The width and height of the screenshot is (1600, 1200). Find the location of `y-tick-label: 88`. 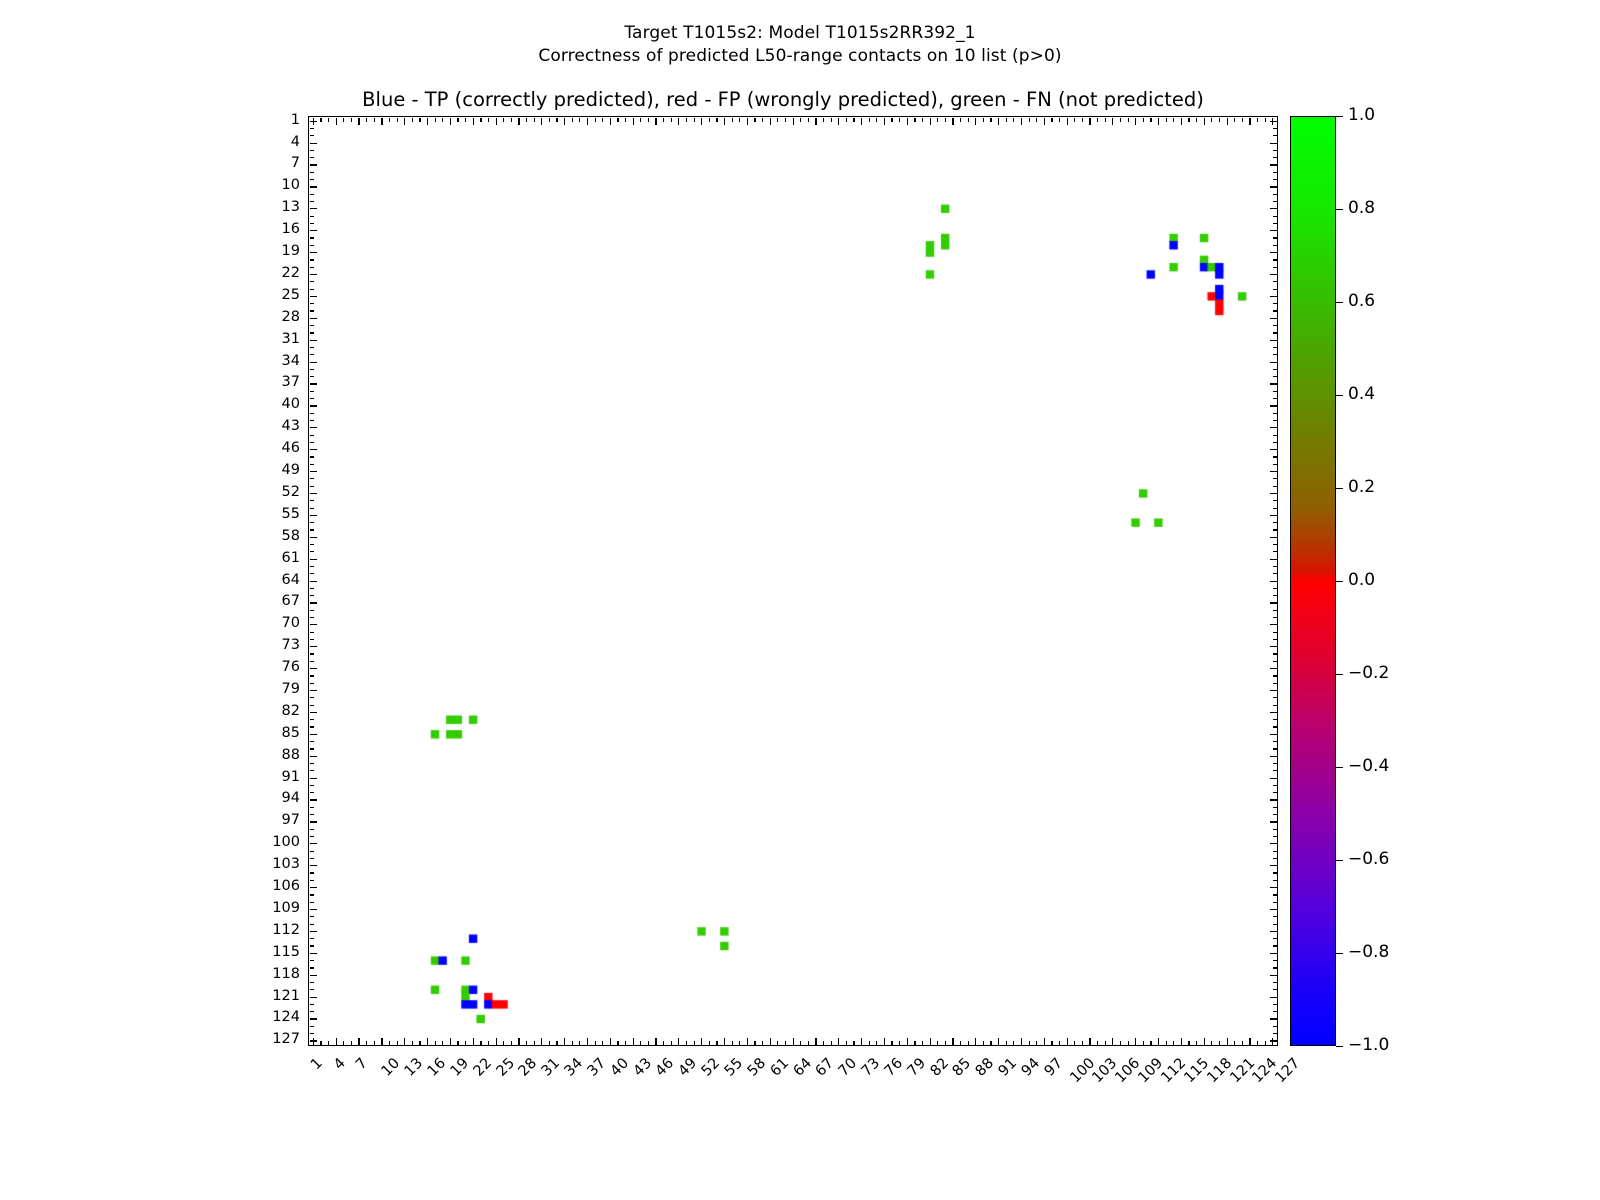

y-tick-label: 88 is located at coordinates (290, 754).